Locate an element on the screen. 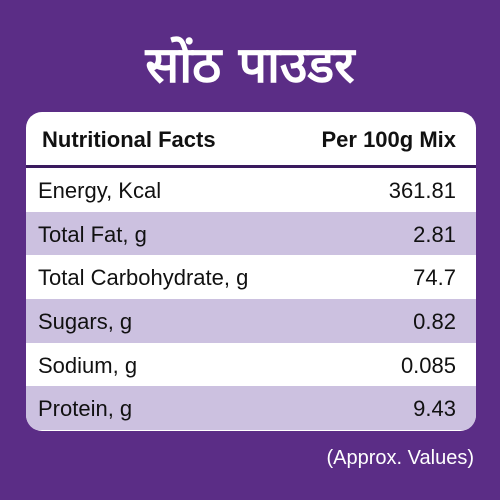 This screenshot has height=500, width=500. row-value: 0.82 is located at coordinates (434, 322).